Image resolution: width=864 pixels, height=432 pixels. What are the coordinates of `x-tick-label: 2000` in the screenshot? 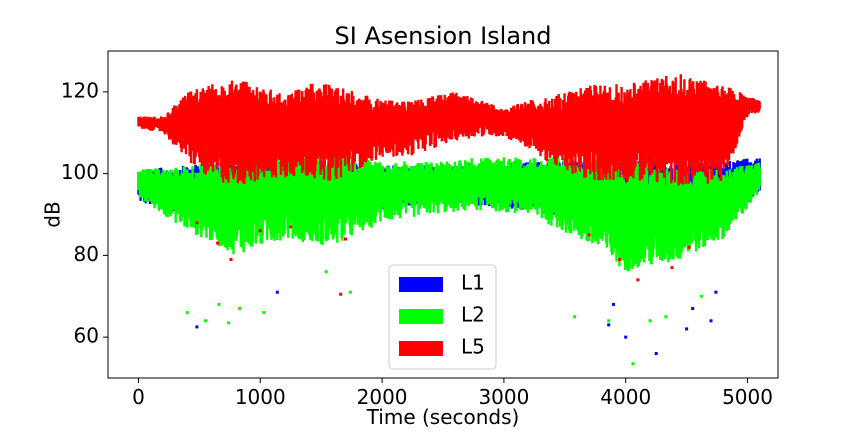 It's located at (382, 397).